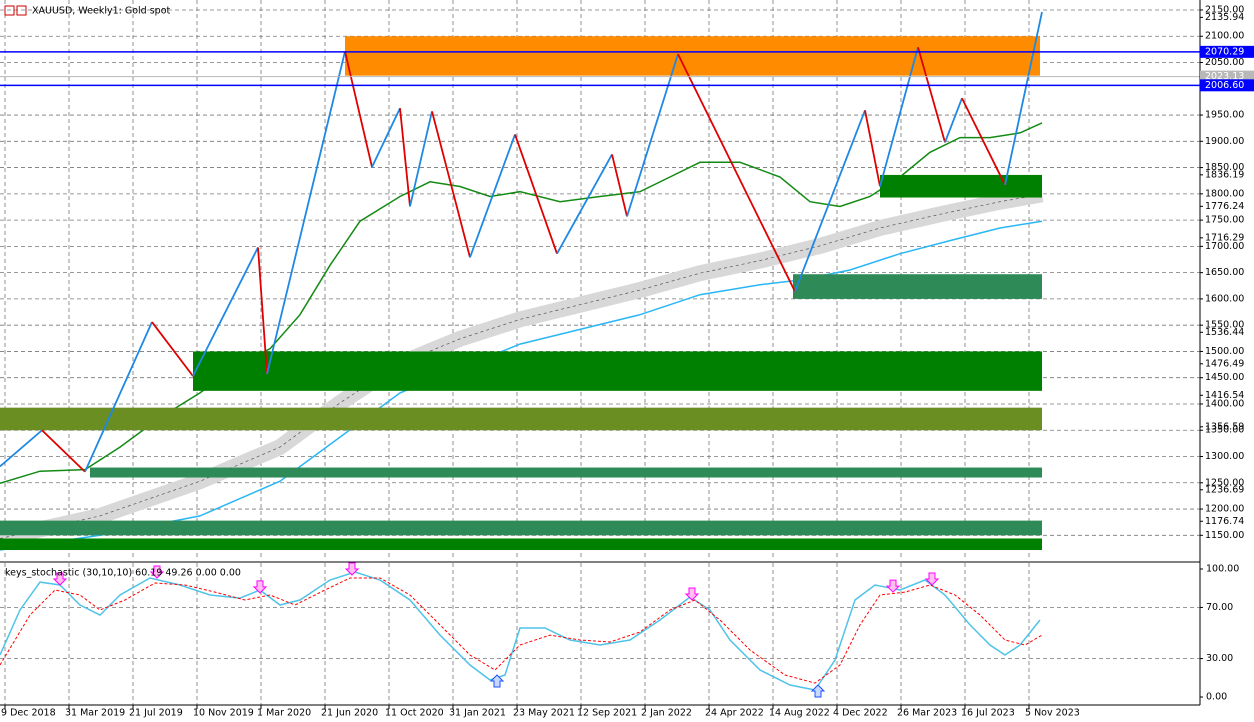  What do you see at coordinates (1224, 489) in the screenshot?
I see `level-label: 1236.69` at bounding box center [1224, 489].